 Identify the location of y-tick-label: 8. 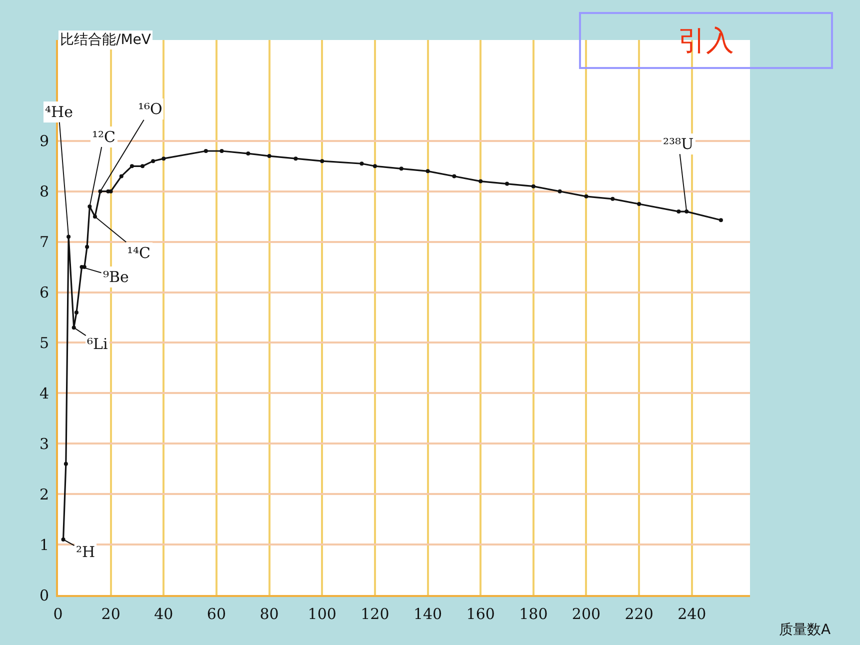
(44, 191).